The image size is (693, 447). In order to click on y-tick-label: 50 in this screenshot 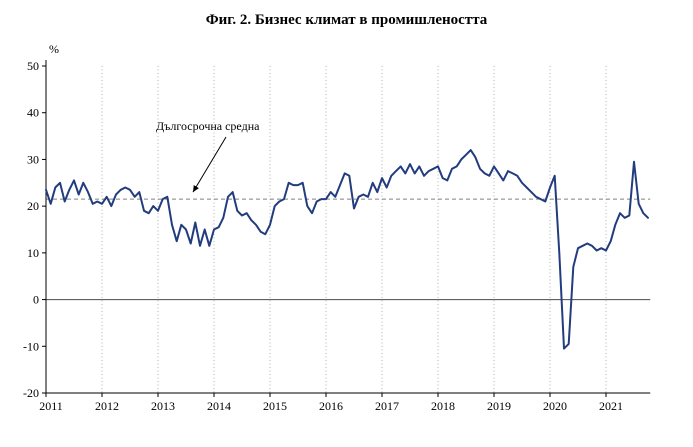, I will do `click(33, 66)`.